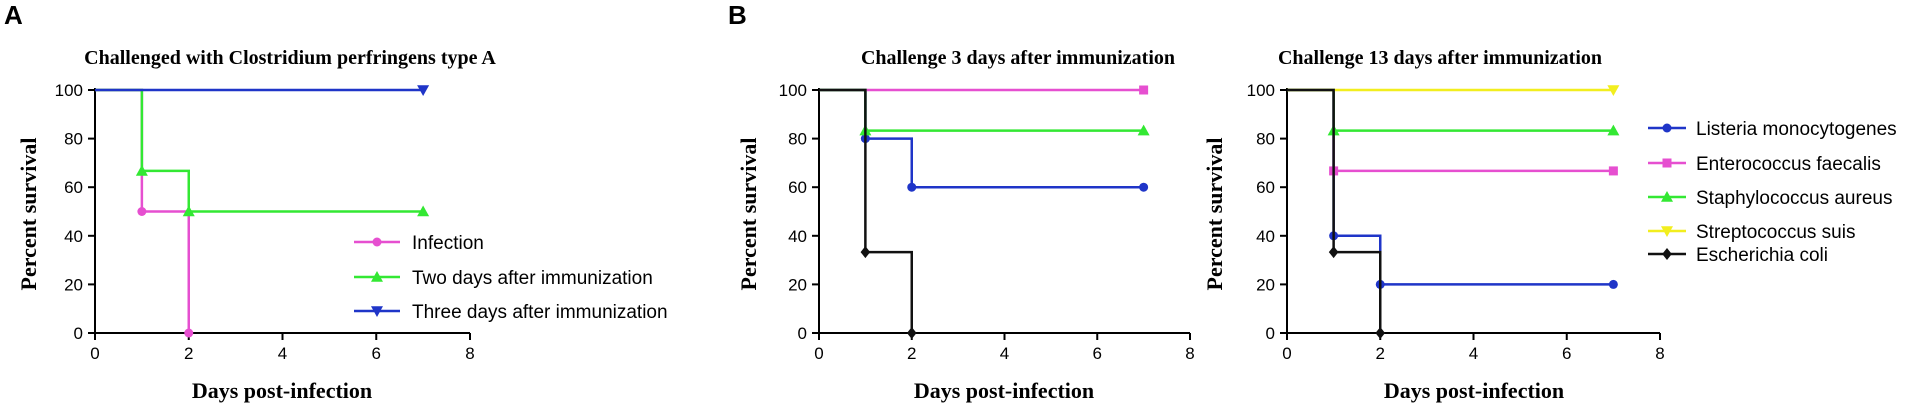  What do you see at coordinates (1018, 58) in the screenshot?
I see `chart-title: Challenge 3 days after immunization` at bounding box center [1018, 58].